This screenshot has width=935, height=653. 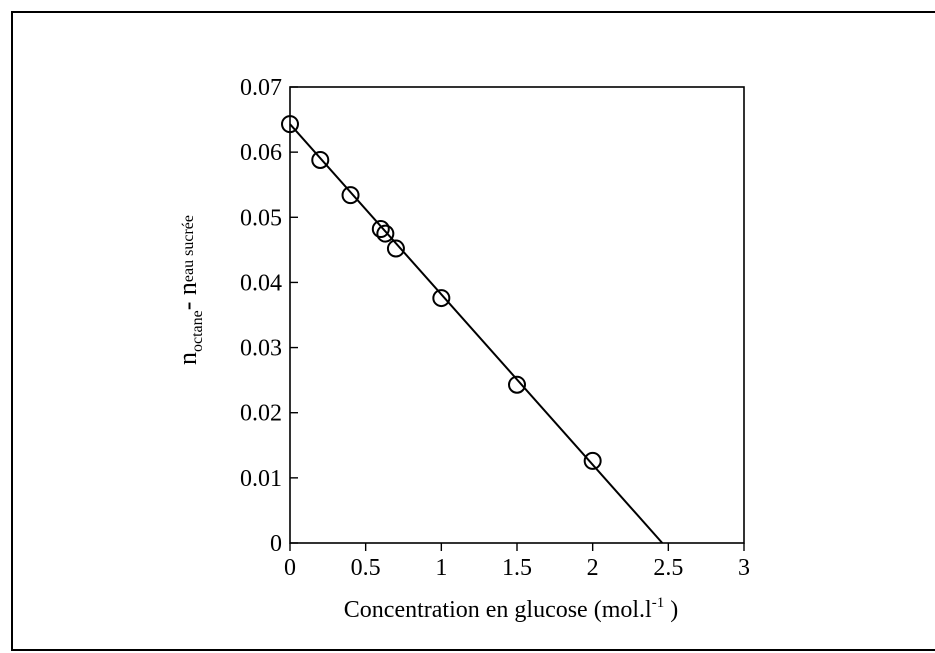 What do you see at coordinates (187, 296) in the screenshot?
I see `y-axis-label-dash: - n` at bounding box center [187, 296].